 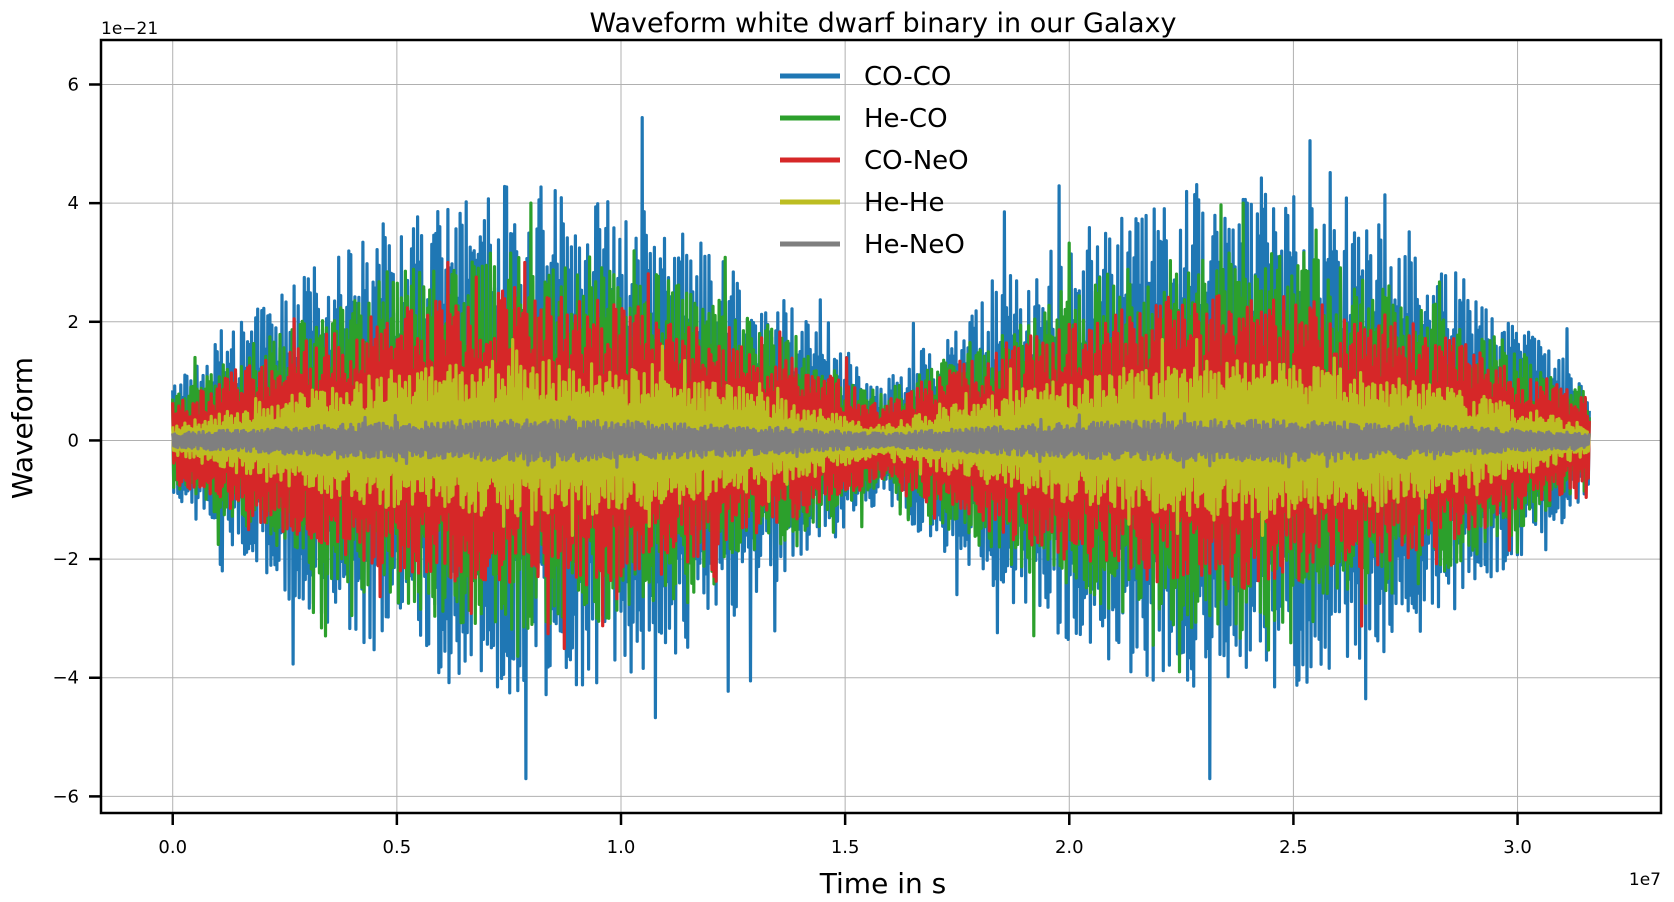 I want to click on x-tick-label: 2.5, so click(x=1293, y=847).